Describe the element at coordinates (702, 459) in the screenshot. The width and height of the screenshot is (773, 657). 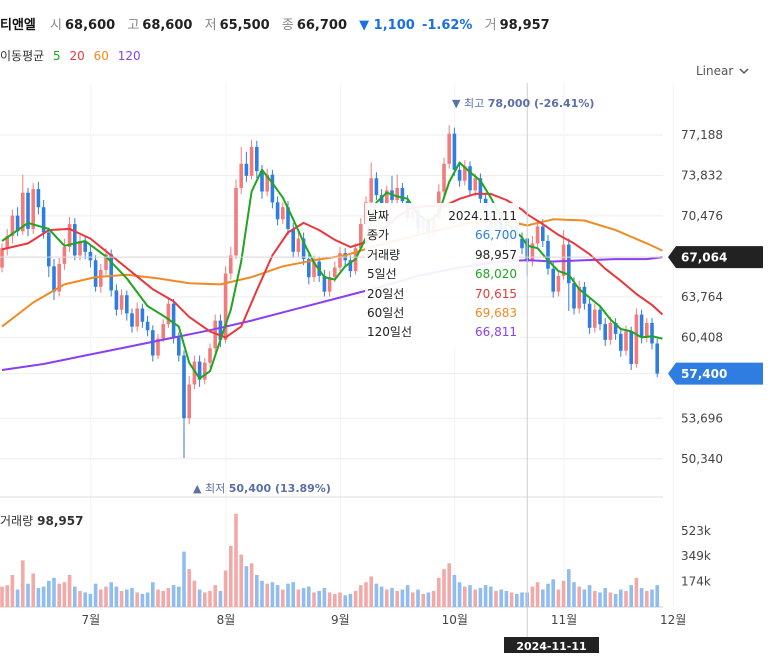
I see `y-tick-label: 50,340` at that location.